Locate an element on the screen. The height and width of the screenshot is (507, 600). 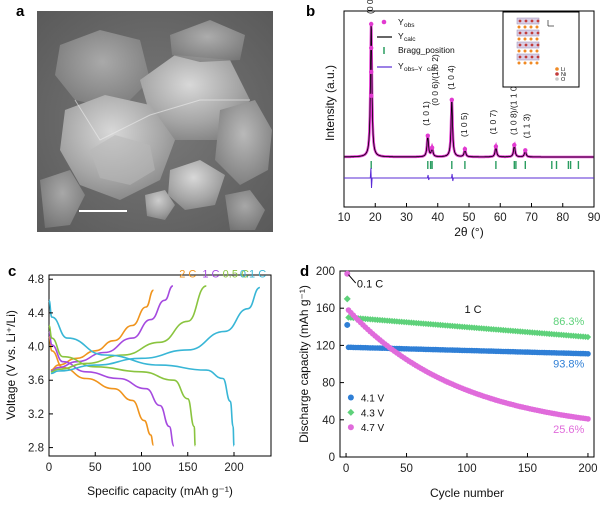
panel-label-d: d is located at coordinates (304, 271).